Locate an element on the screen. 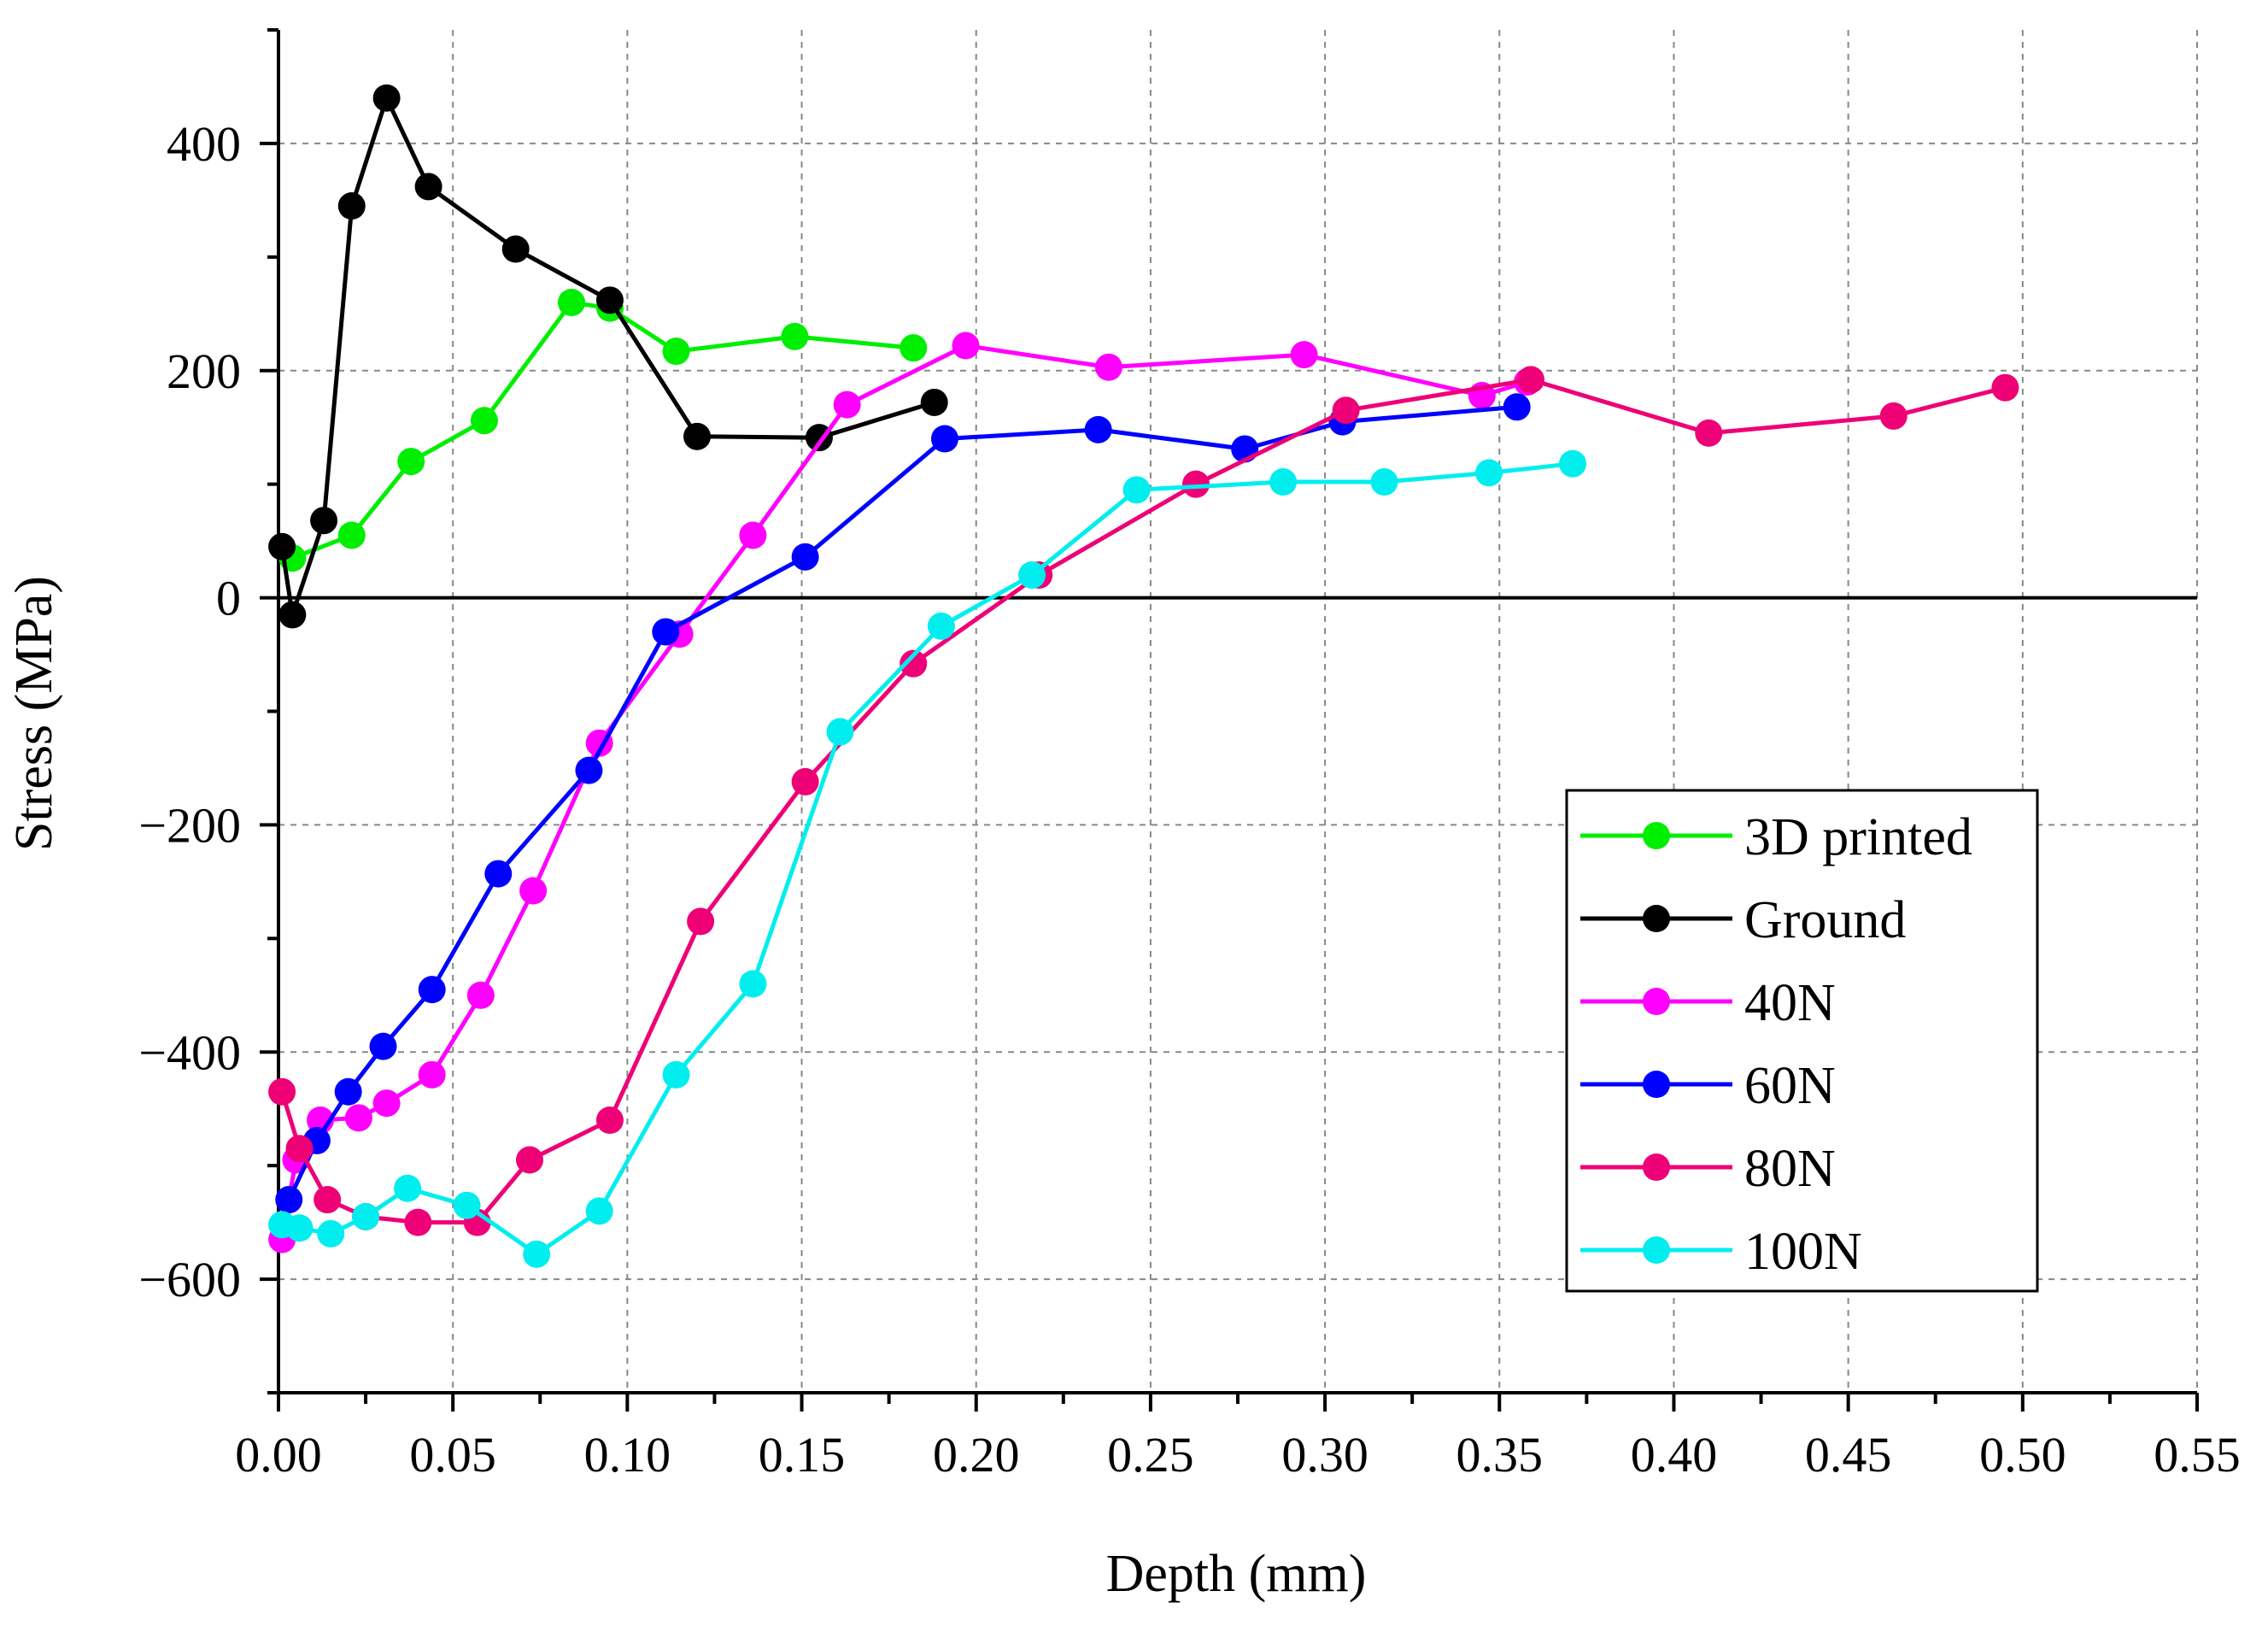 The height and width of the screenshot is (1632, 2268). series-ground is located at coordinates (608, 357).